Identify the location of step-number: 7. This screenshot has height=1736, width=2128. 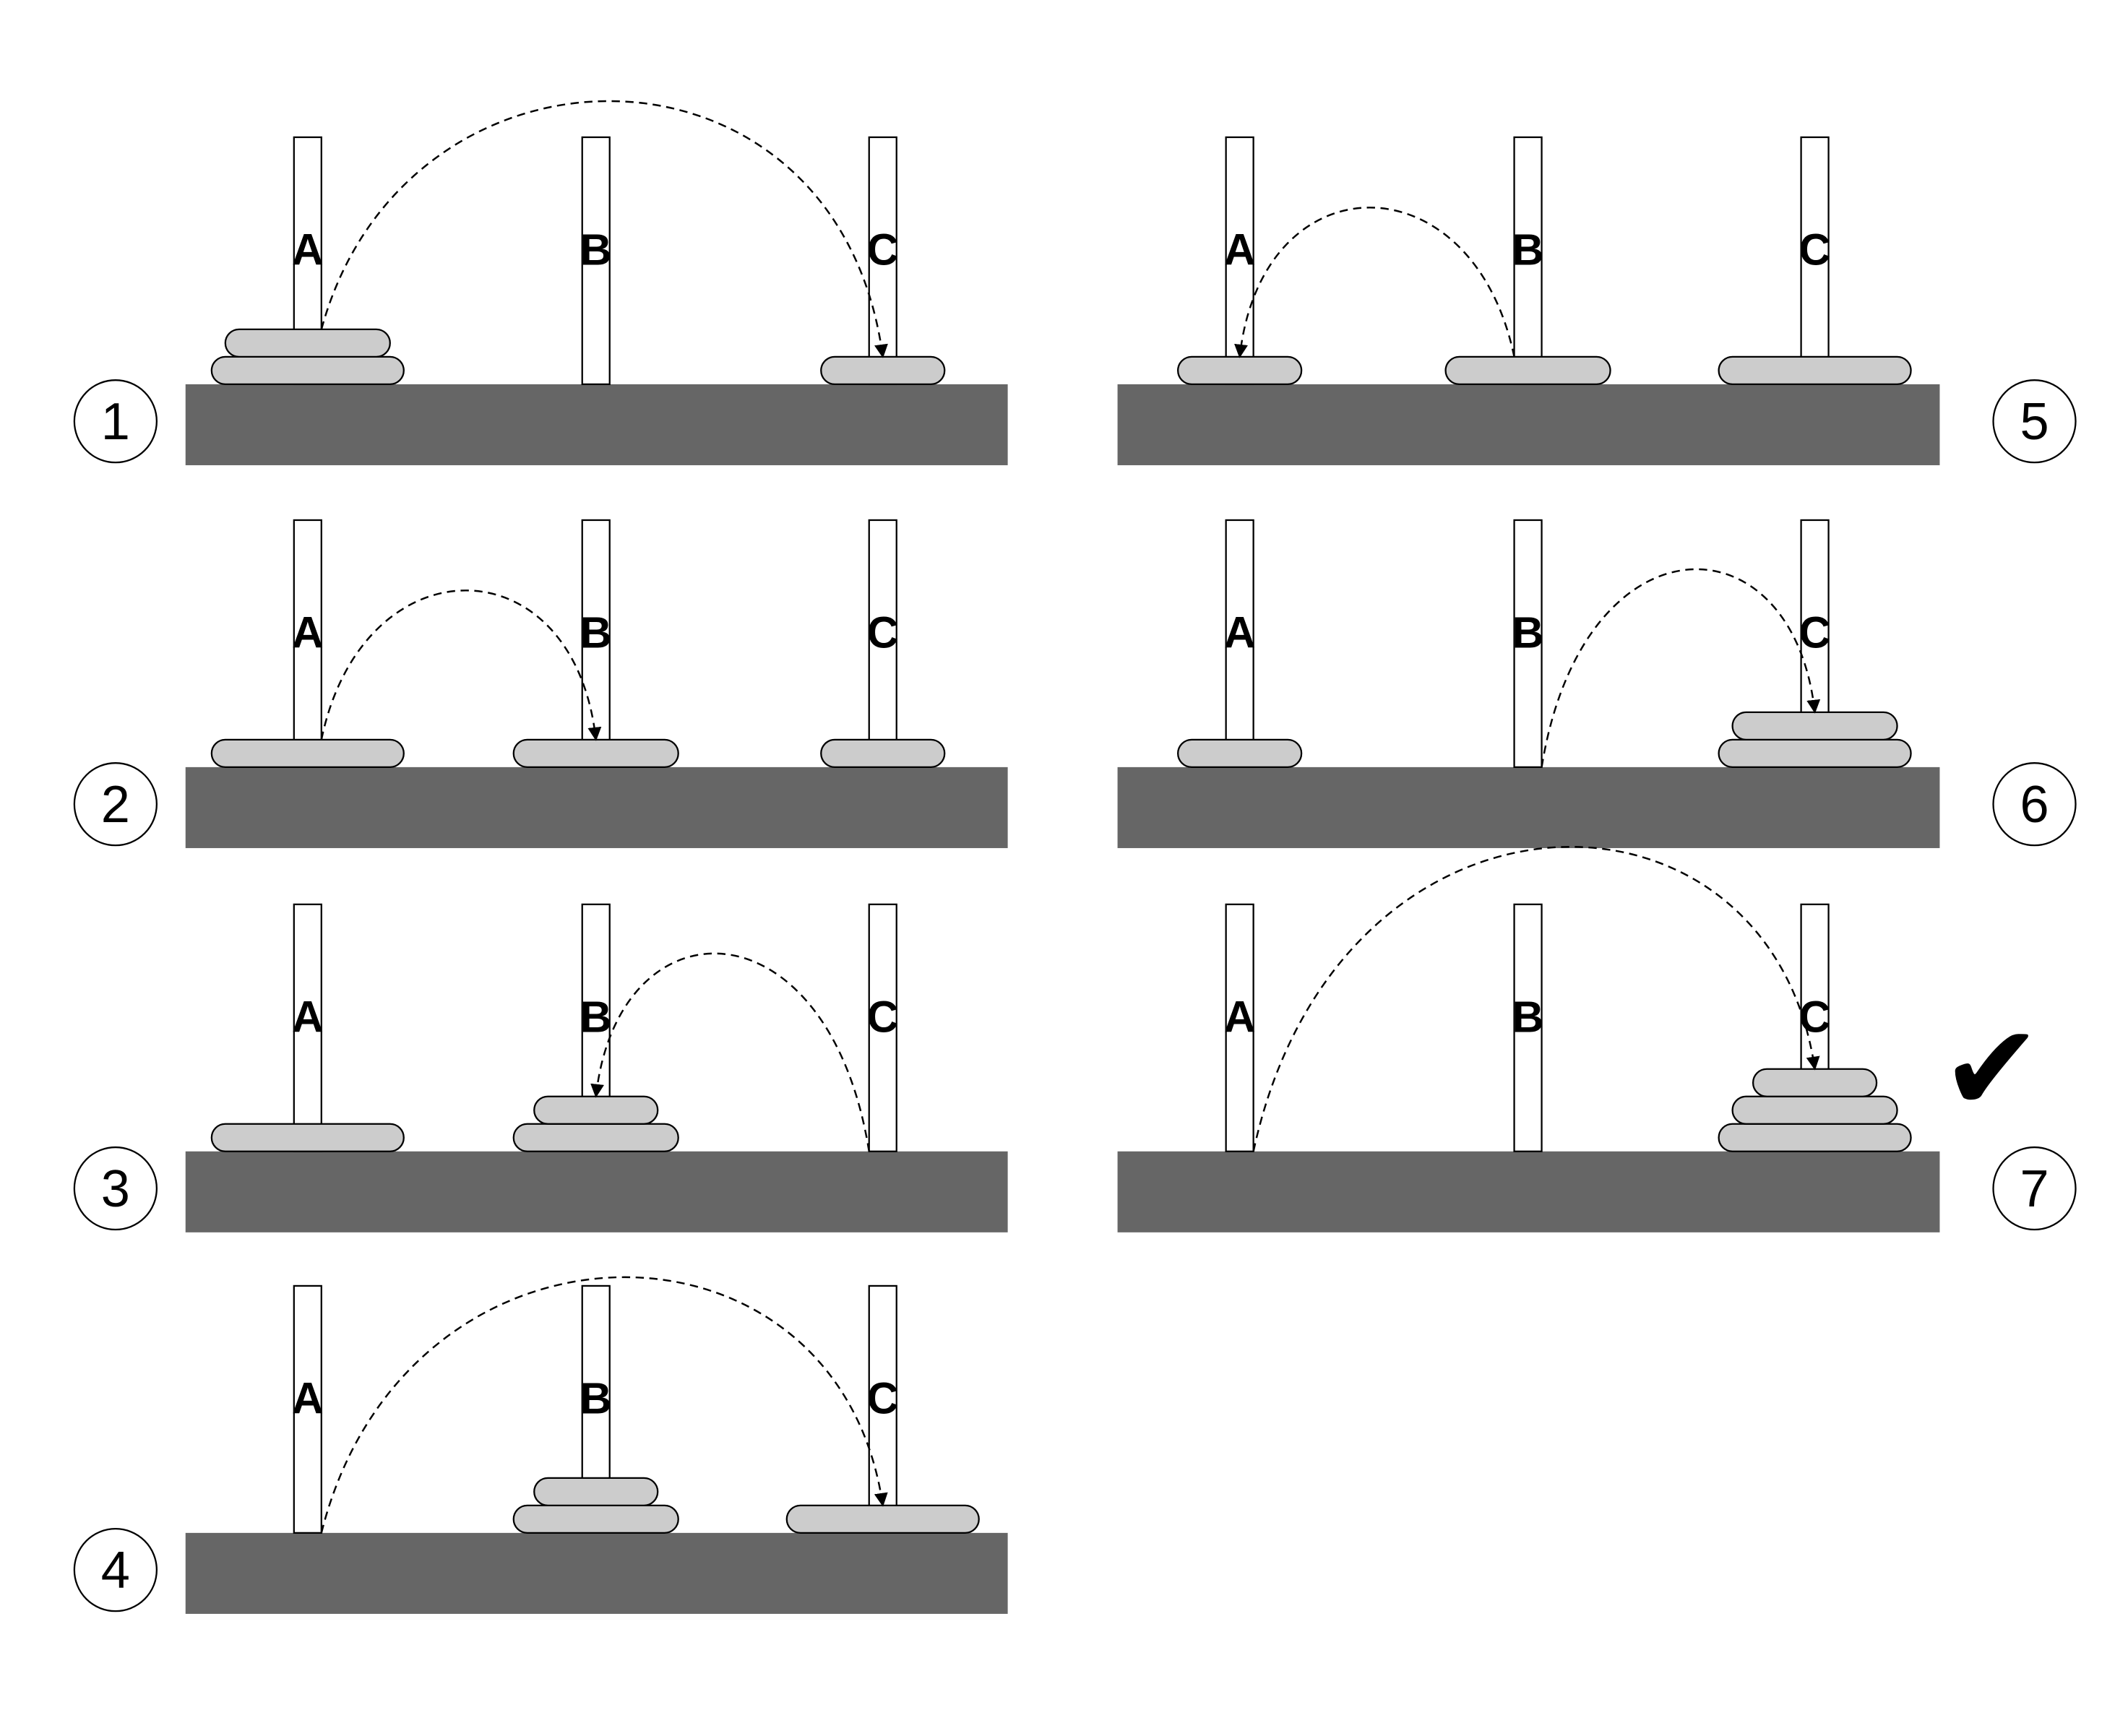
(2034, 1189).